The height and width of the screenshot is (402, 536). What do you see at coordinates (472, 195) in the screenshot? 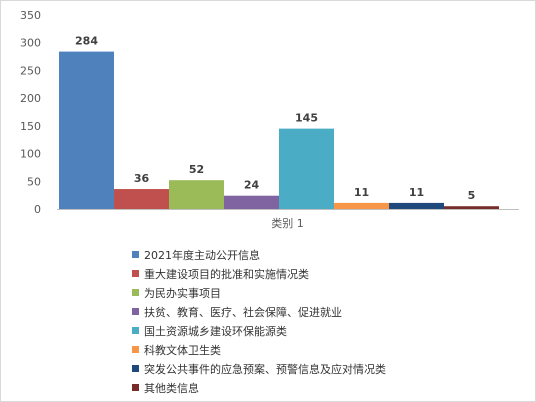
I see `data-label: 5` at bounding box center [472, 195].